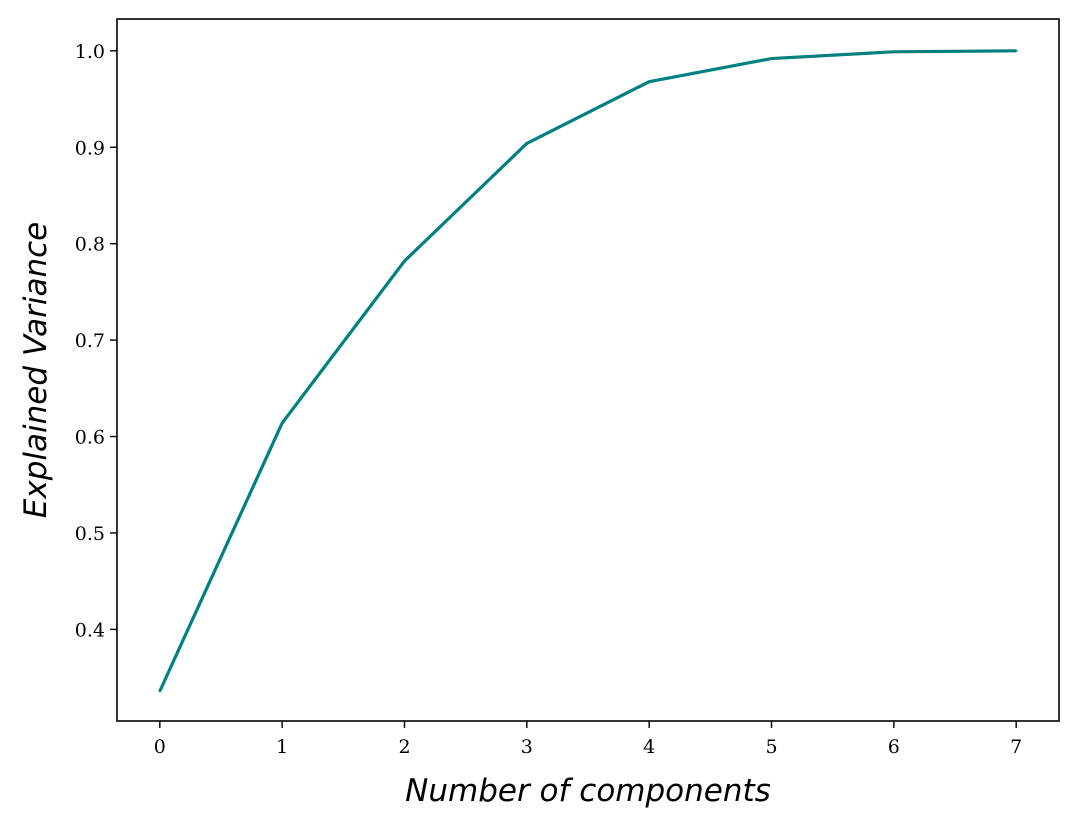 The height and width of the screenshot is (828, 1078). What do you see at coordinates (90, 245) in the screenshot?
I see `y-tick-label: 0.8` at bounding box center [90, 245].